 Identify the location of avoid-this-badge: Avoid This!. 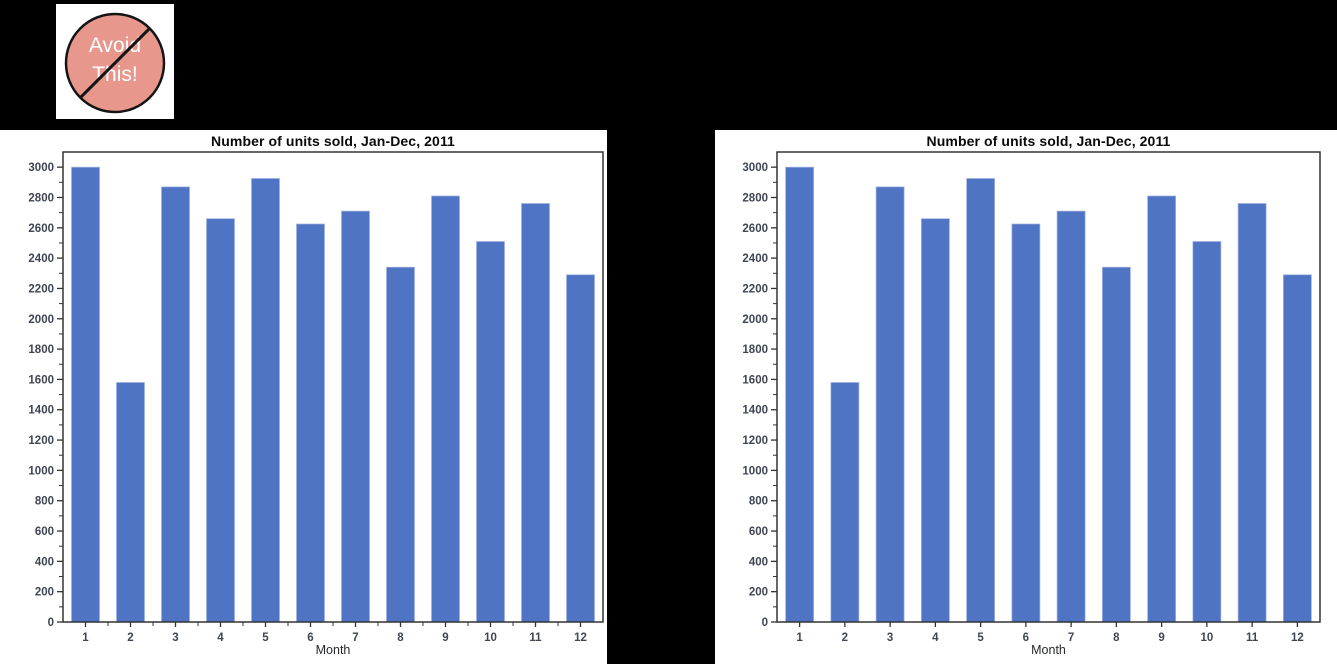
(115, 61).